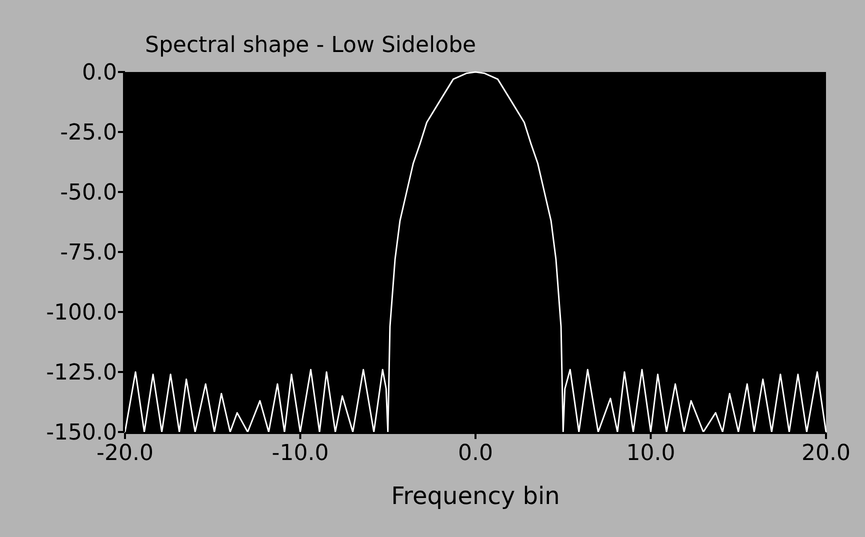  What do you see at coordinates (81, 373) in the screenshot?
I see `y-tick-label: -125.0` at bounding box center [81, 373].